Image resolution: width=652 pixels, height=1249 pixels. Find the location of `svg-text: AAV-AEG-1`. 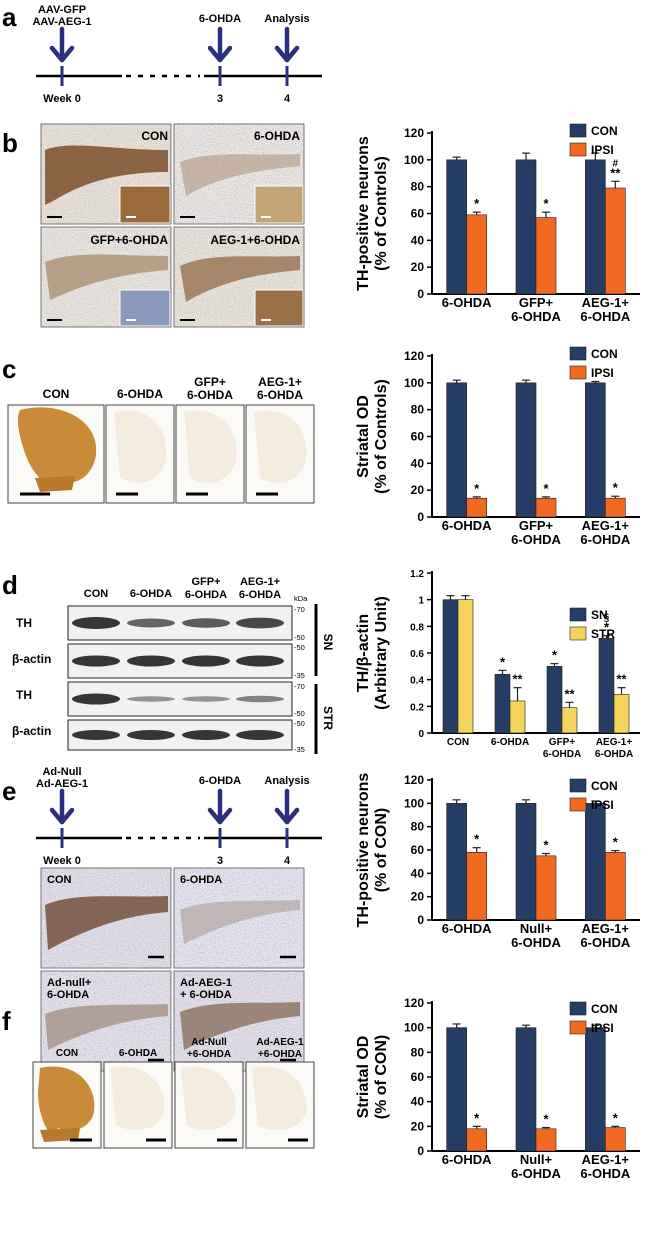

svg-text: AAV-AEG-1 is located at coordinates (61, 22).